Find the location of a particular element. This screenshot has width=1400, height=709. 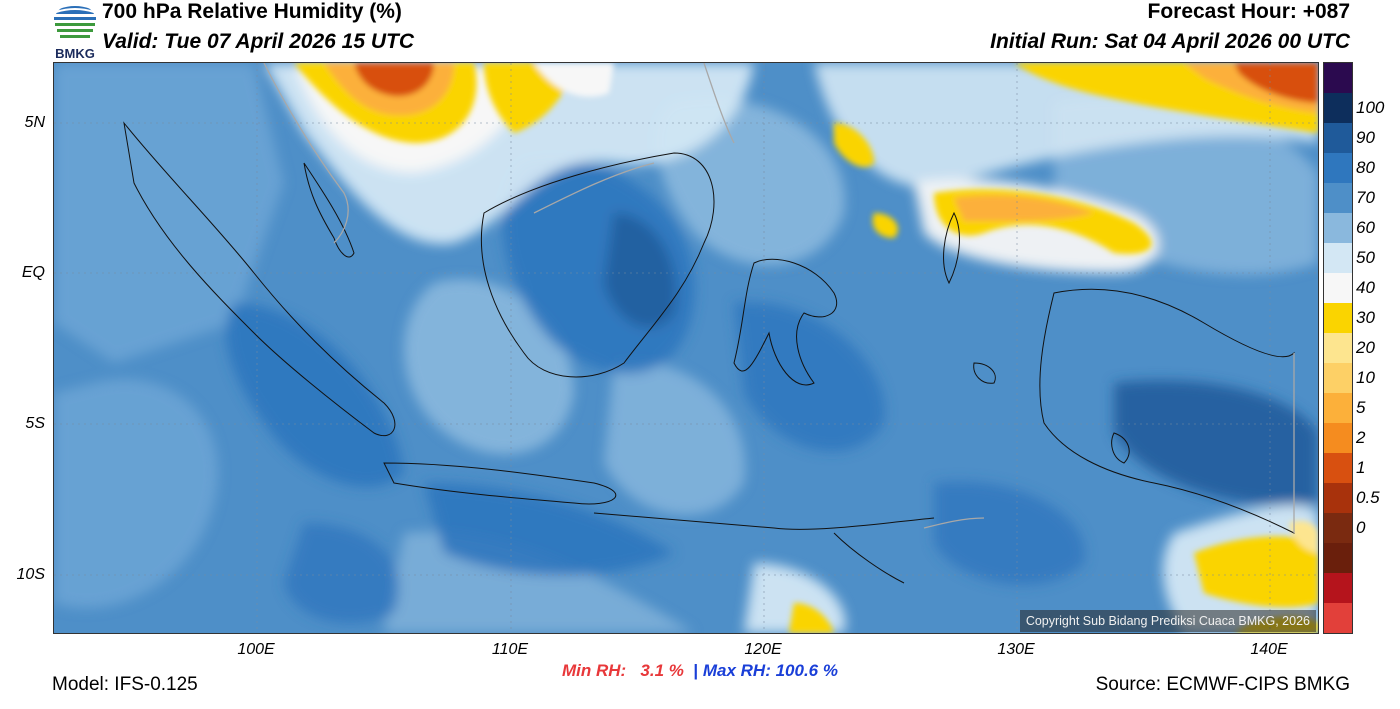

colorbar-label: 2 is located at coordinates (1361, 437).